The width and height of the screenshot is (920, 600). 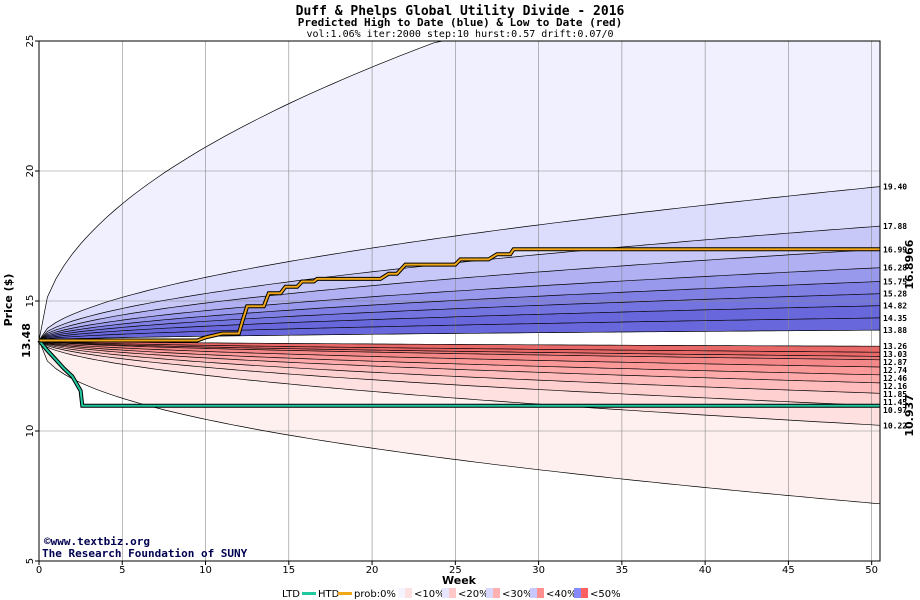 What do you see at coordinates (517, 594) in the screenshot?
I see `legend-prob-item: <30%` at bounding box center [517, 594].